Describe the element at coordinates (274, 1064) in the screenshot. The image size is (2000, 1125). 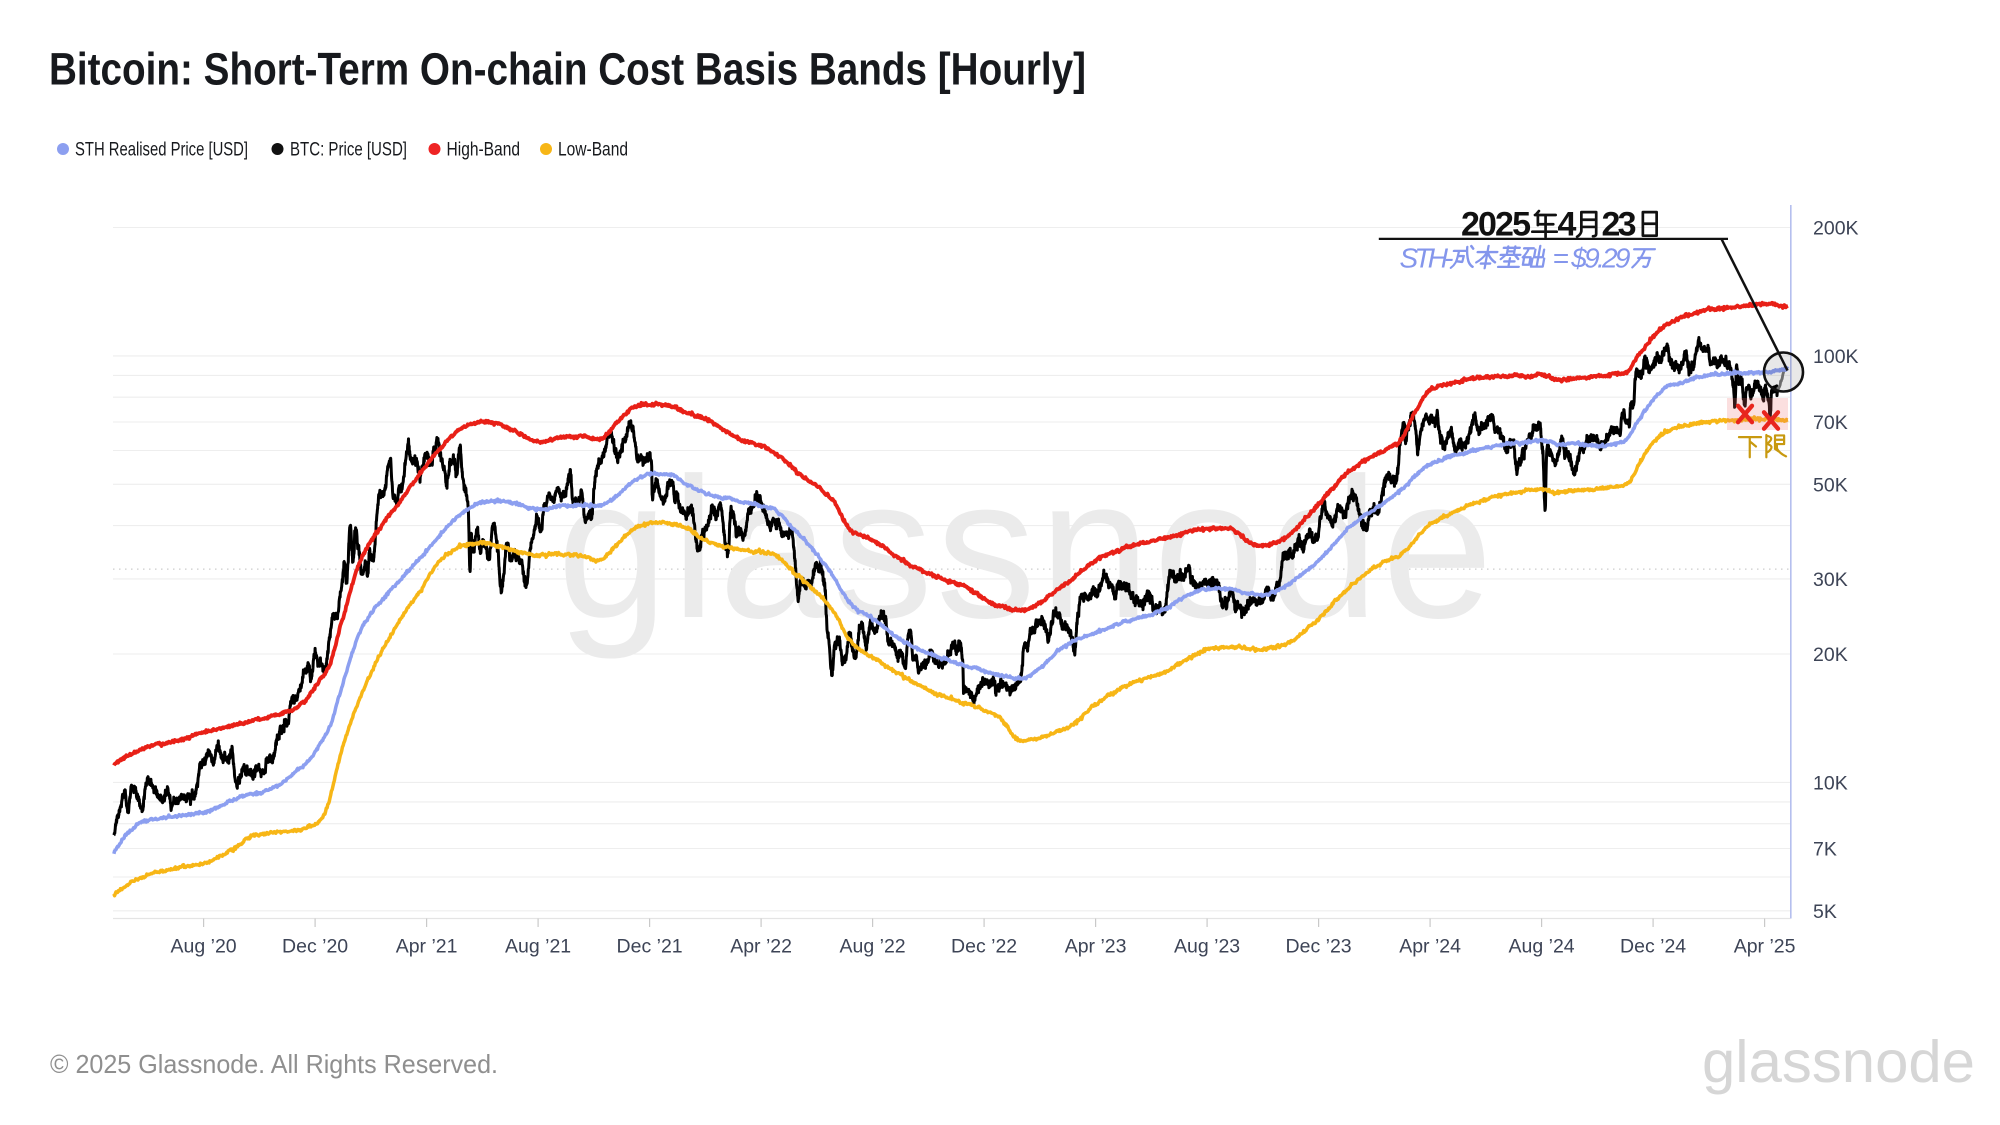
I see `svg-text:© 2025 Glassnode. All Rights R: © 2025 Glassnode. All Rights Reserved.` at that location.